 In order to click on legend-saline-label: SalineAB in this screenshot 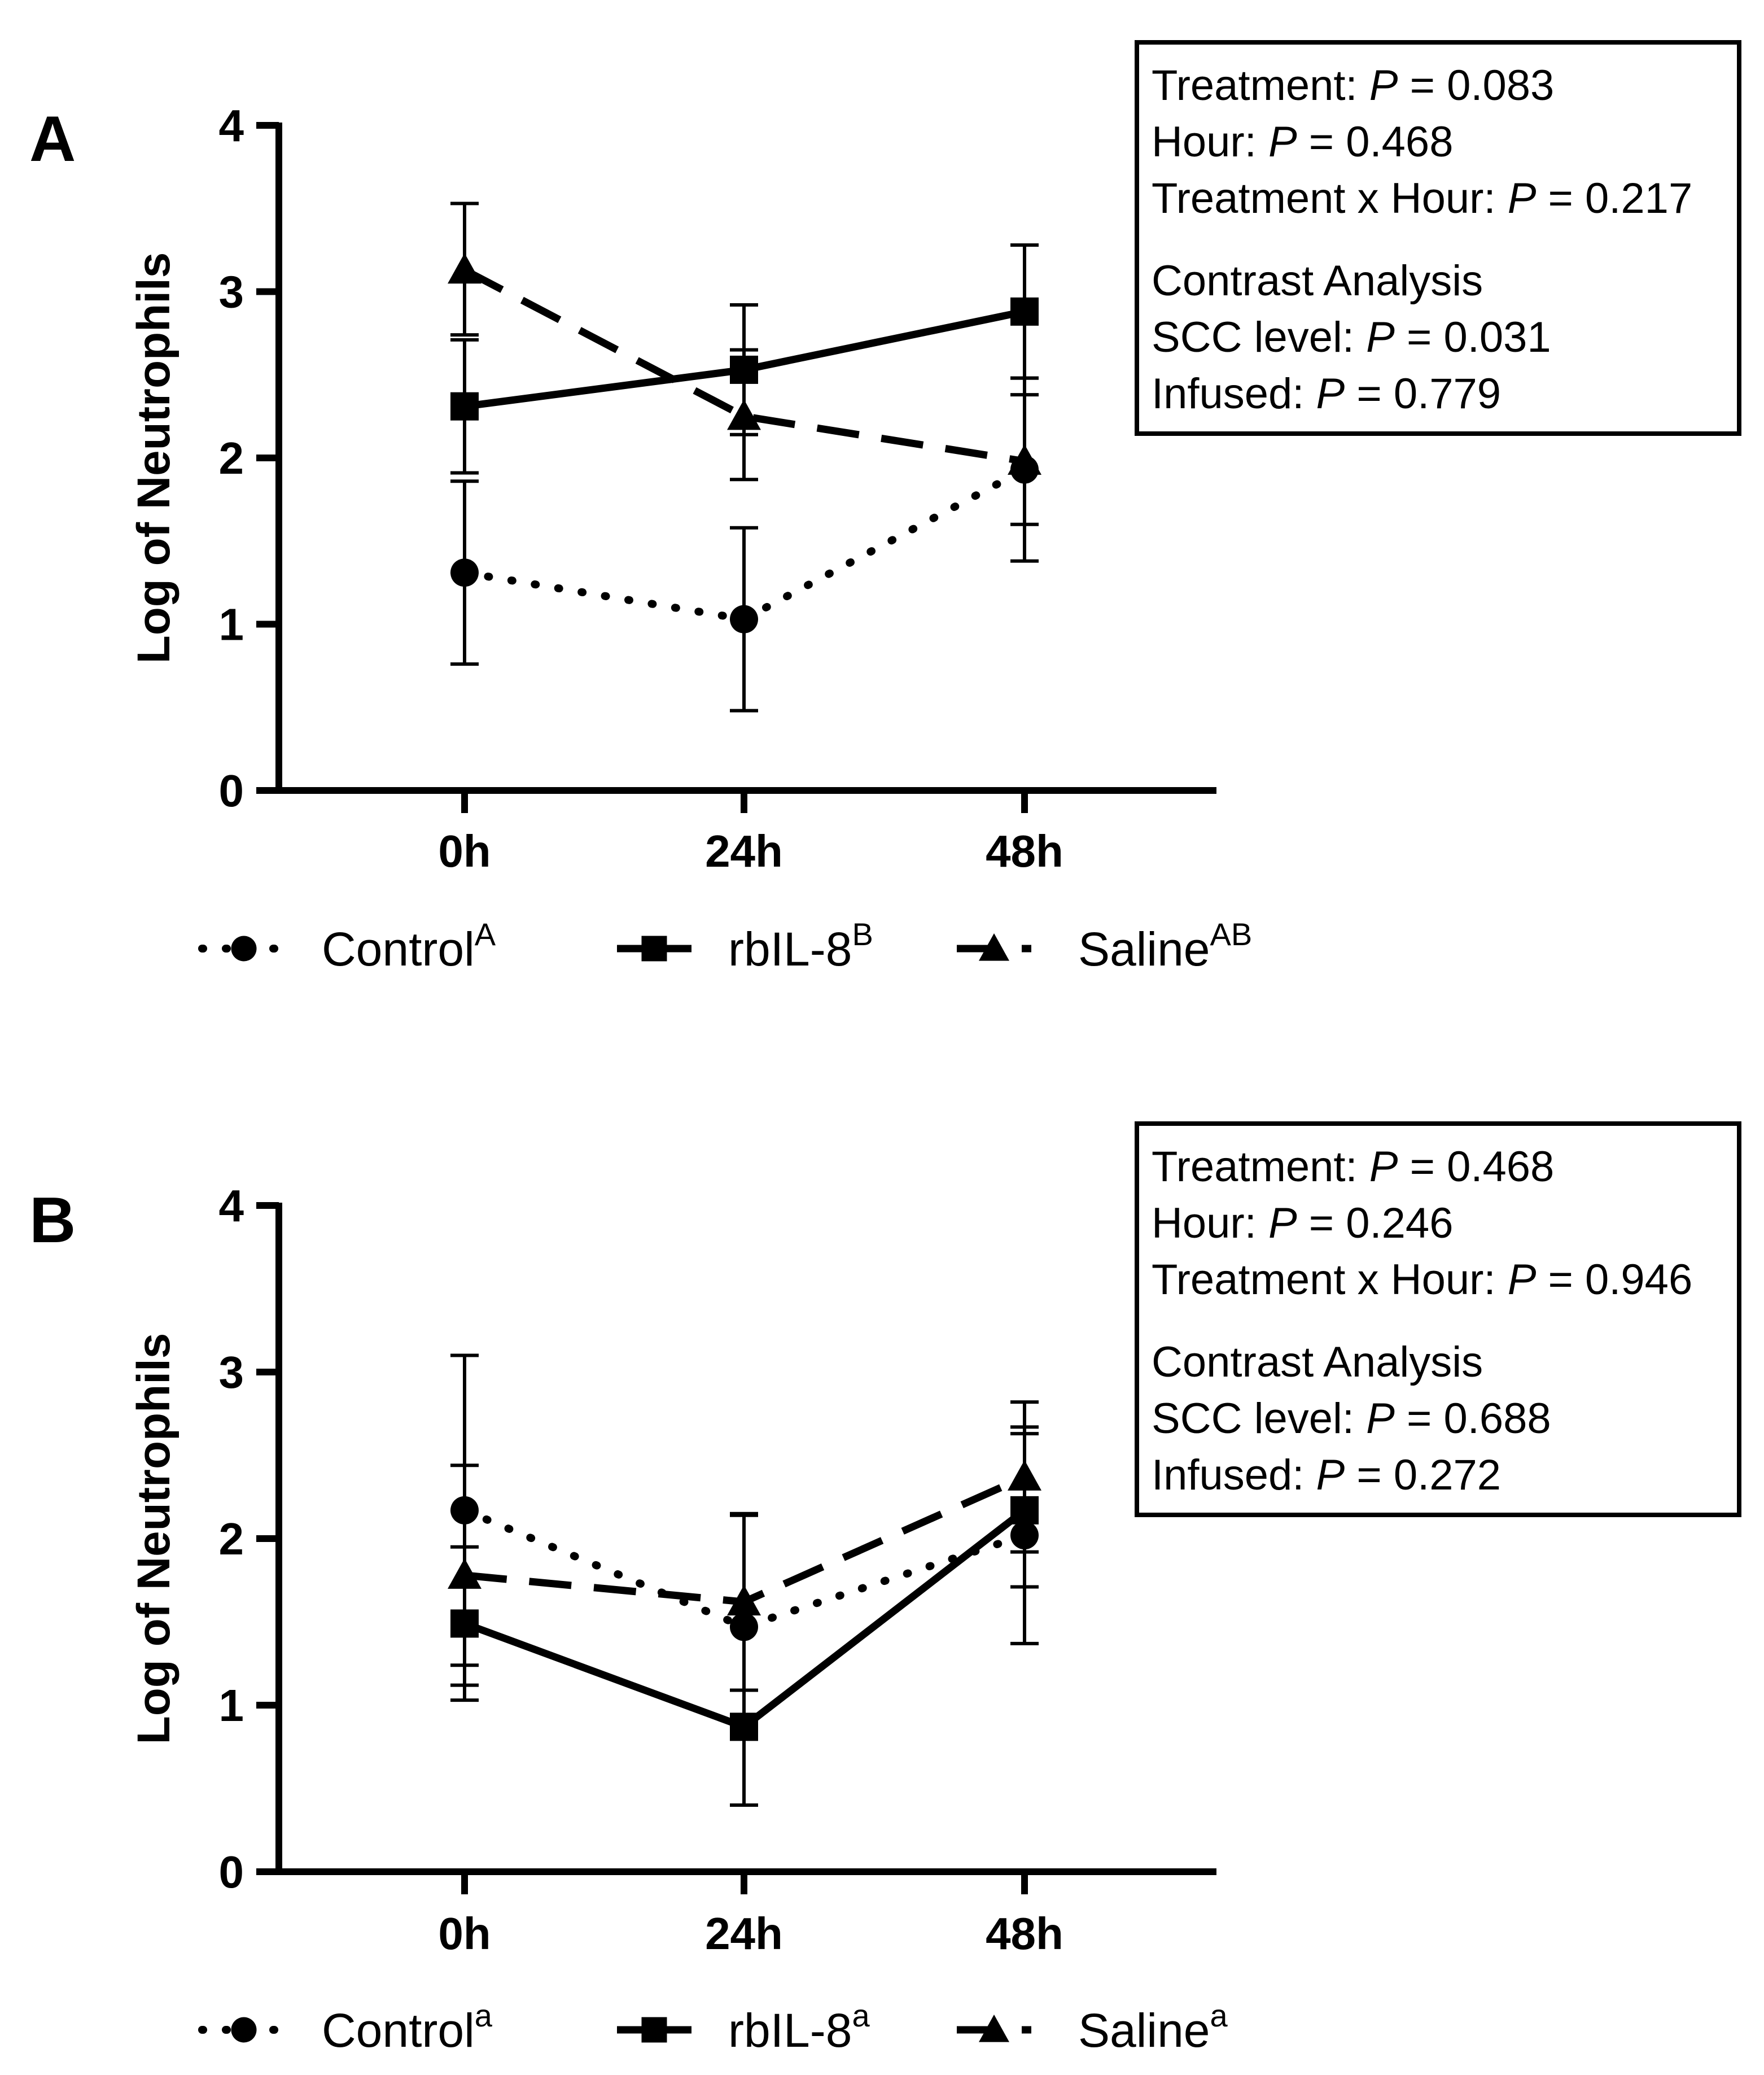, I will do `click(1165, 946)`.